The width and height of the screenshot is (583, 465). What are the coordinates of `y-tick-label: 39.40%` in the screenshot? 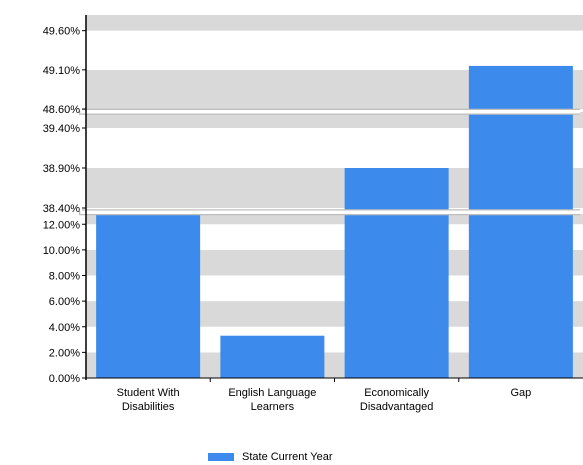 It's located at (62, 129).